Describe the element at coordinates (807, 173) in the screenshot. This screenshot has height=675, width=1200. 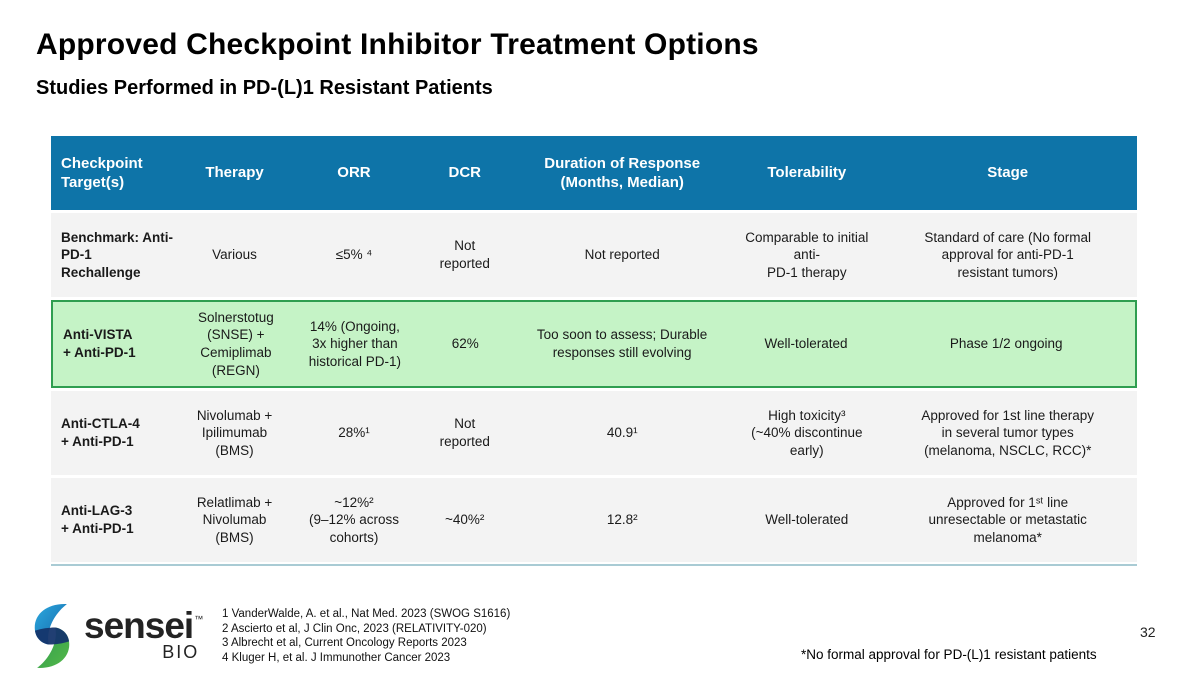
I see `header-cell: Tolerability` at that location.